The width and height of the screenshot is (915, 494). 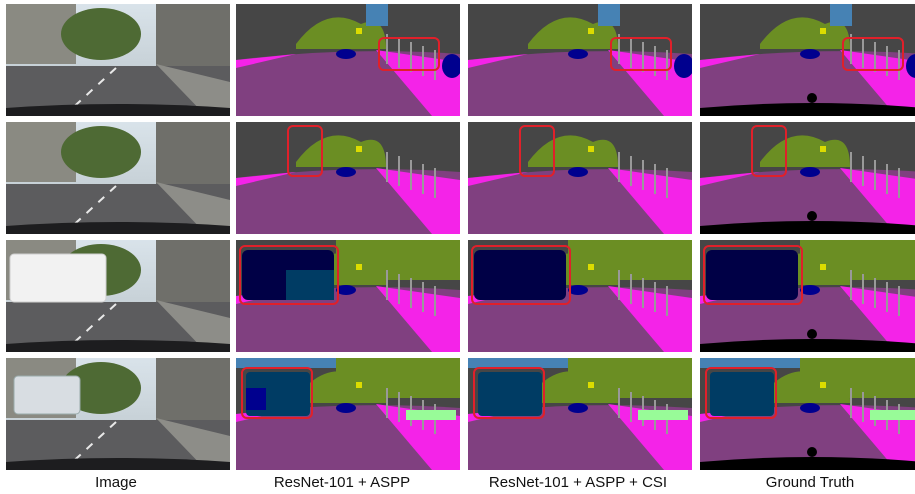 I want to click on seg-bus, so click(x=510, y=394).